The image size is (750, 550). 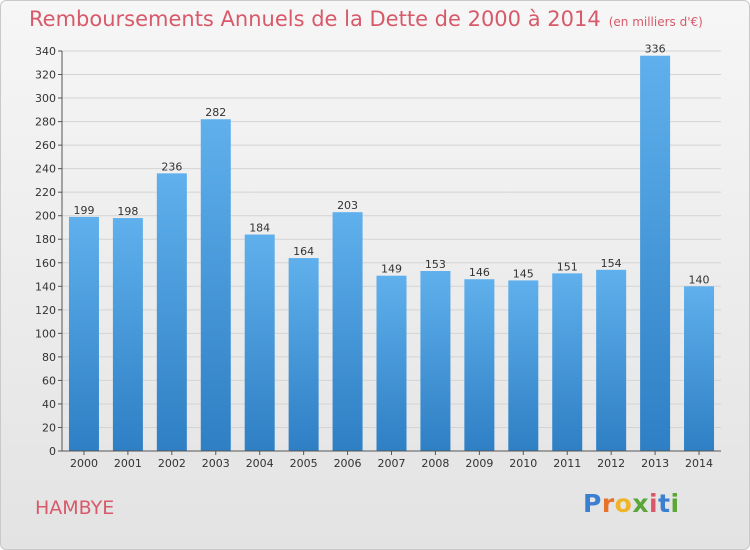 What do you see at coordinates (128, 463) in the screenshot?
I see `x-tick-label: 2001` at bounding box center [128, 463].